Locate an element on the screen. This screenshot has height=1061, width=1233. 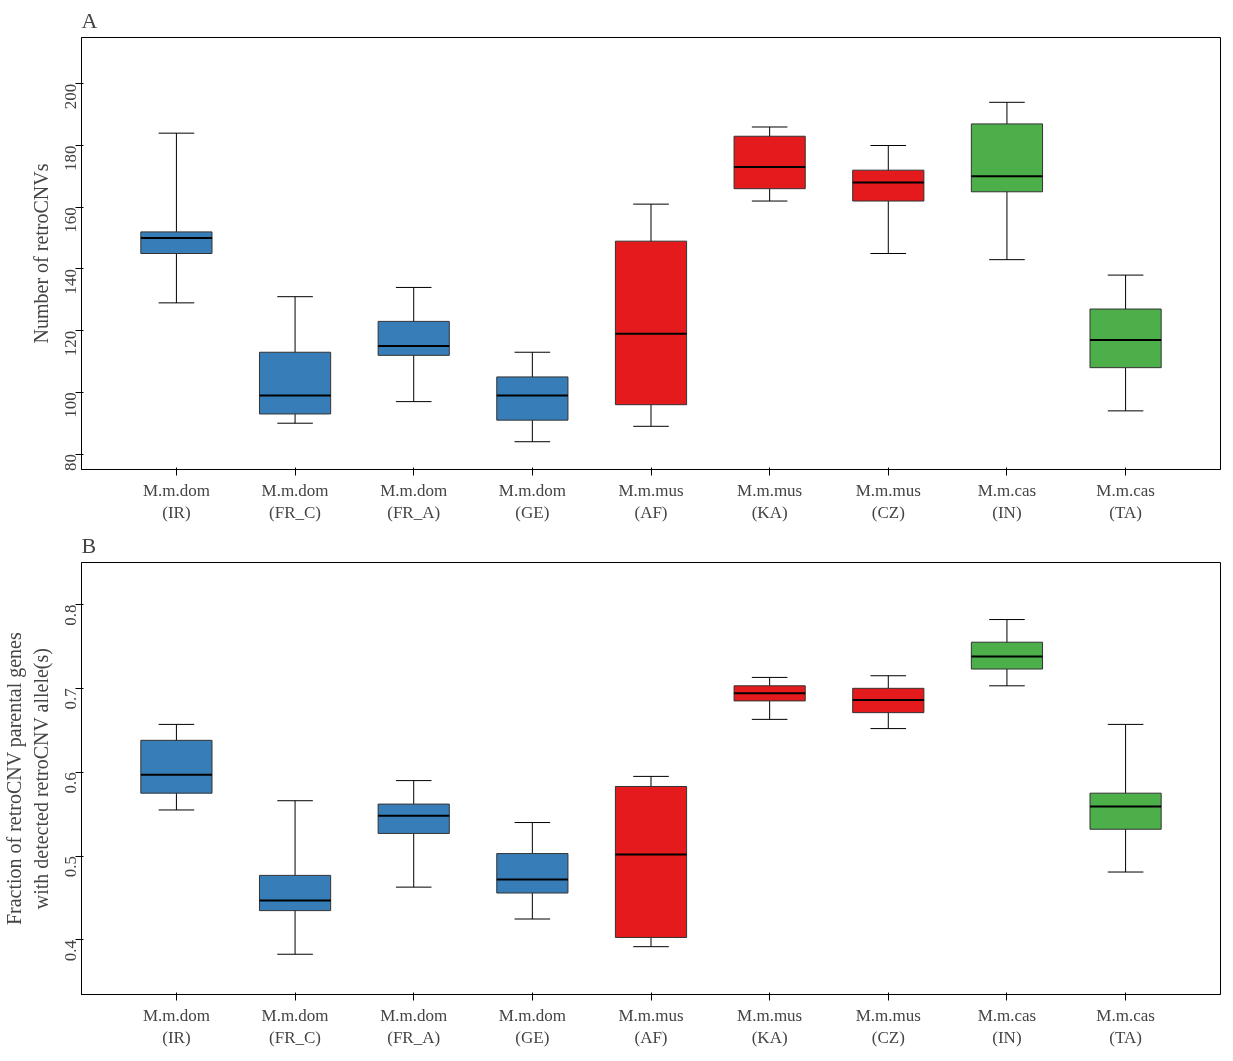
y-axis-title: Number of retroCNVs is located at coordinates (40, 253).